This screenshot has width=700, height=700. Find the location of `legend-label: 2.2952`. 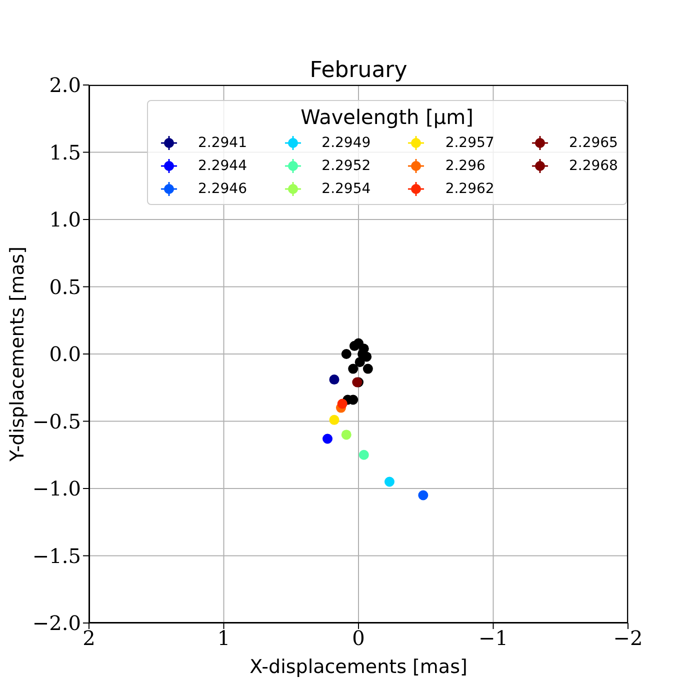

legend-label: 2.2952 is located at coordinates (346, 166).